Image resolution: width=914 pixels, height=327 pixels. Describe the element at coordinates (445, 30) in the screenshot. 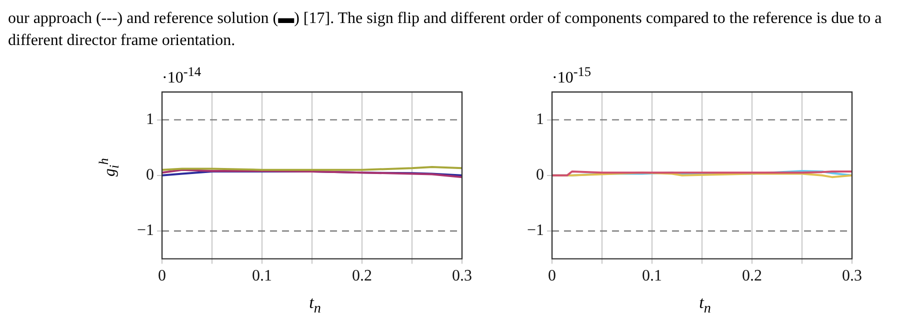

I see `text: our approach (---) and reference solution (▬) [17]. The sign flip and different order of components compared to the reference is due to a different director frame orientation.` at that location.